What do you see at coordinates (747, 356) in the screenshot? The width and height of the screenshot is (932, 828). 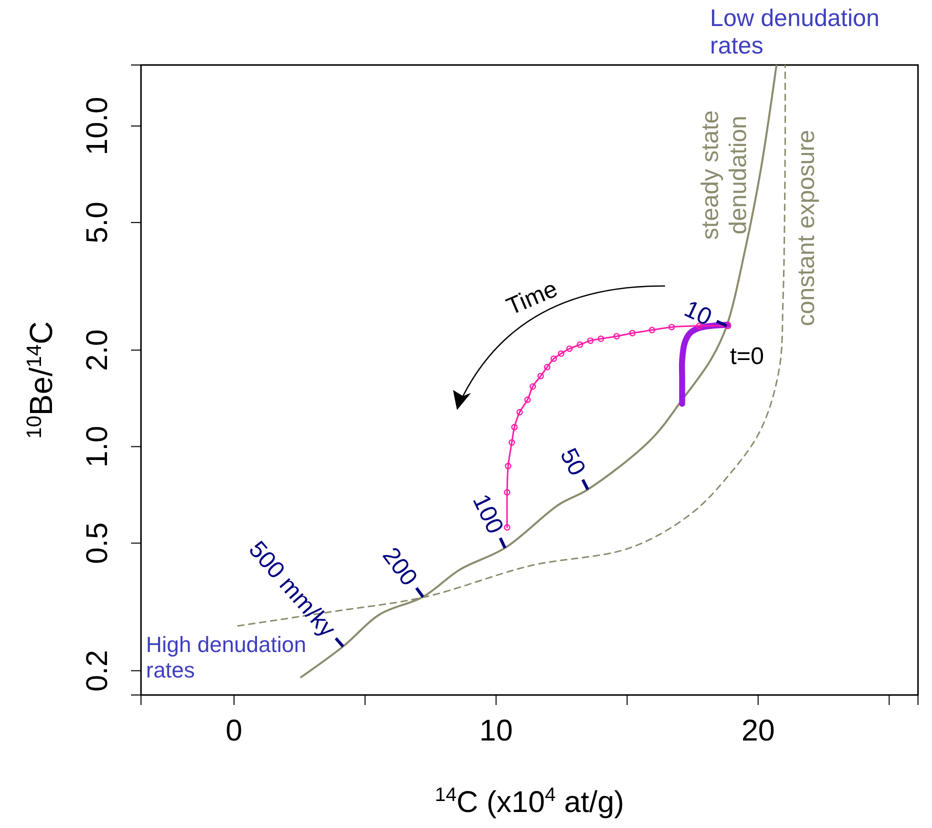 I see `annotation: t=0` at bounding box center [747, 356].